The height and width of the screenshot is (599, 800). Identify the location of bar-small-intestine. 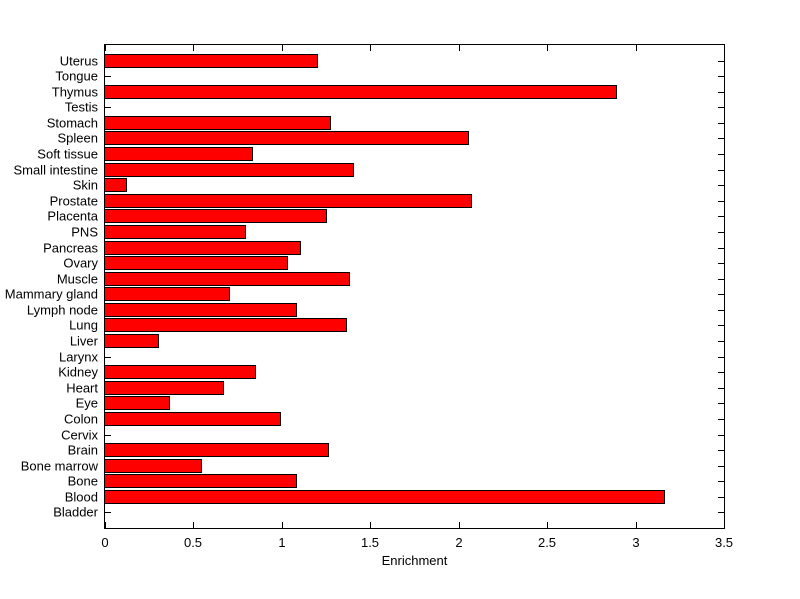
(229, 170).